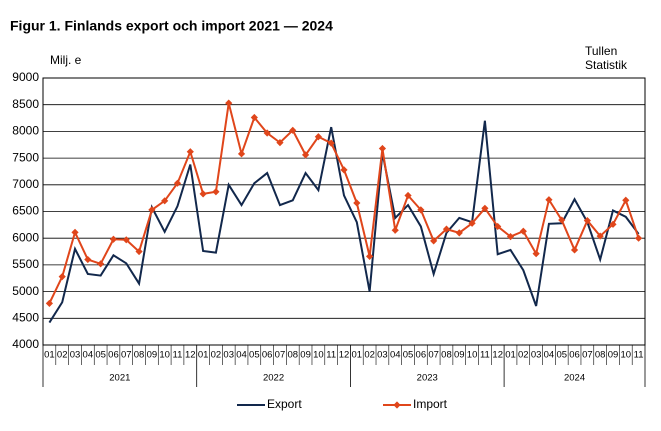  Describe the element at coordinates (119, 378) in the screenshot. I see `year-label: 2021` at that location.